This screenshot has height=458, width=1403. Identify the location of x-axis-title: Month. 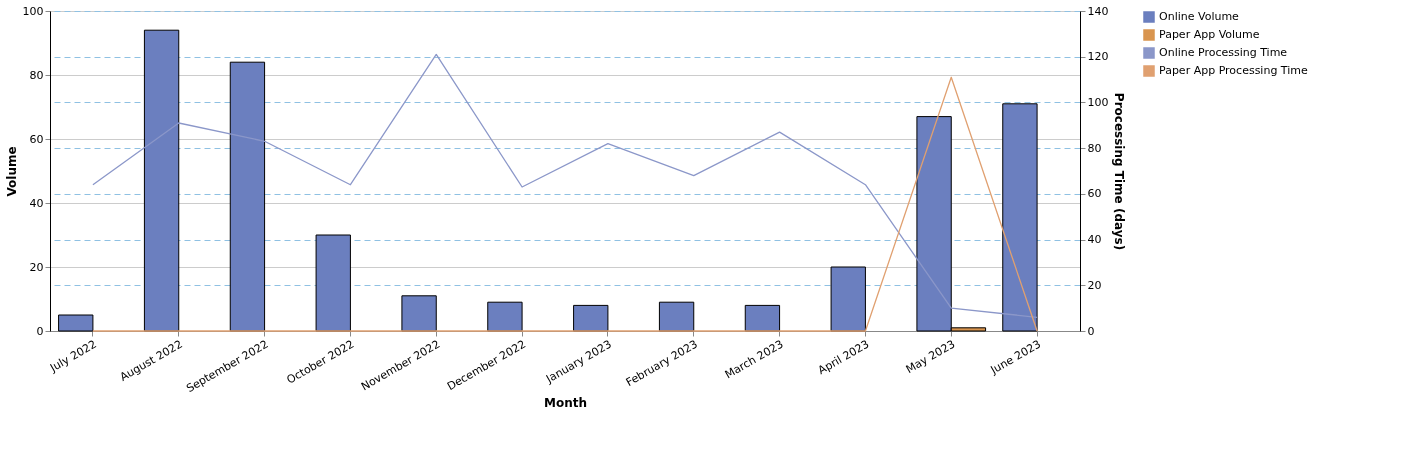
(565, 403).